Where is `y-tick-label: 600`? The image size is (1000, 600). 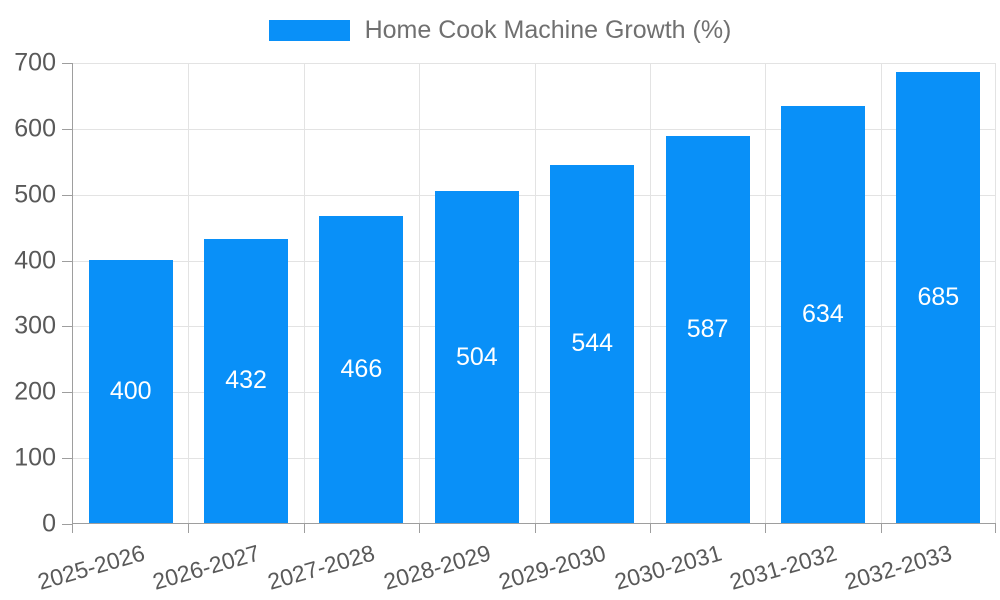 y-tick-label: 600 is located at coordinates (35, 128).